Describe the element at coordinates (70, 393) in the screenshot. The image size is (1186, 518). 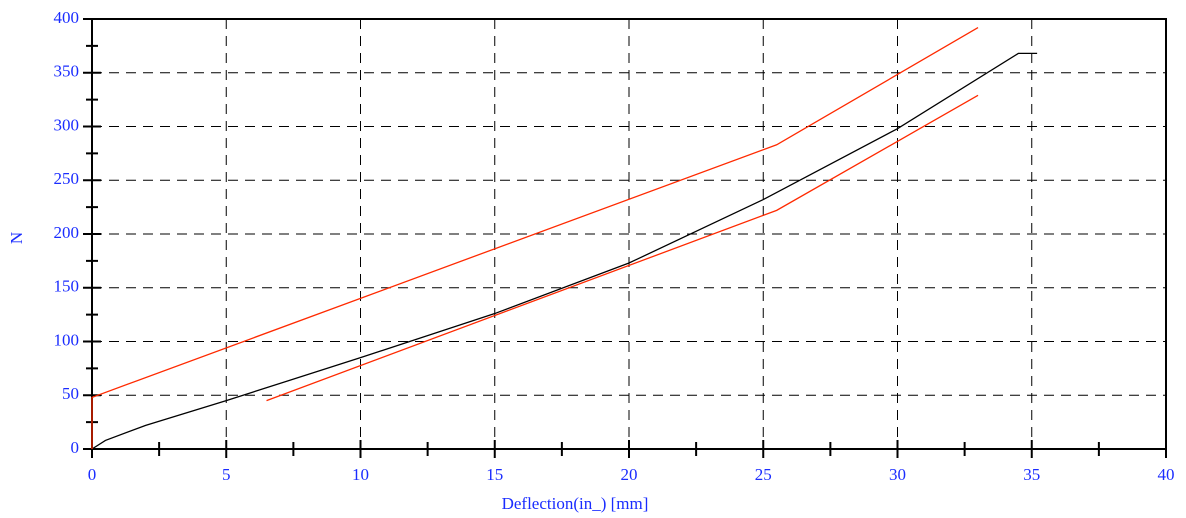
I see `y-tick-label: 50` at that location.